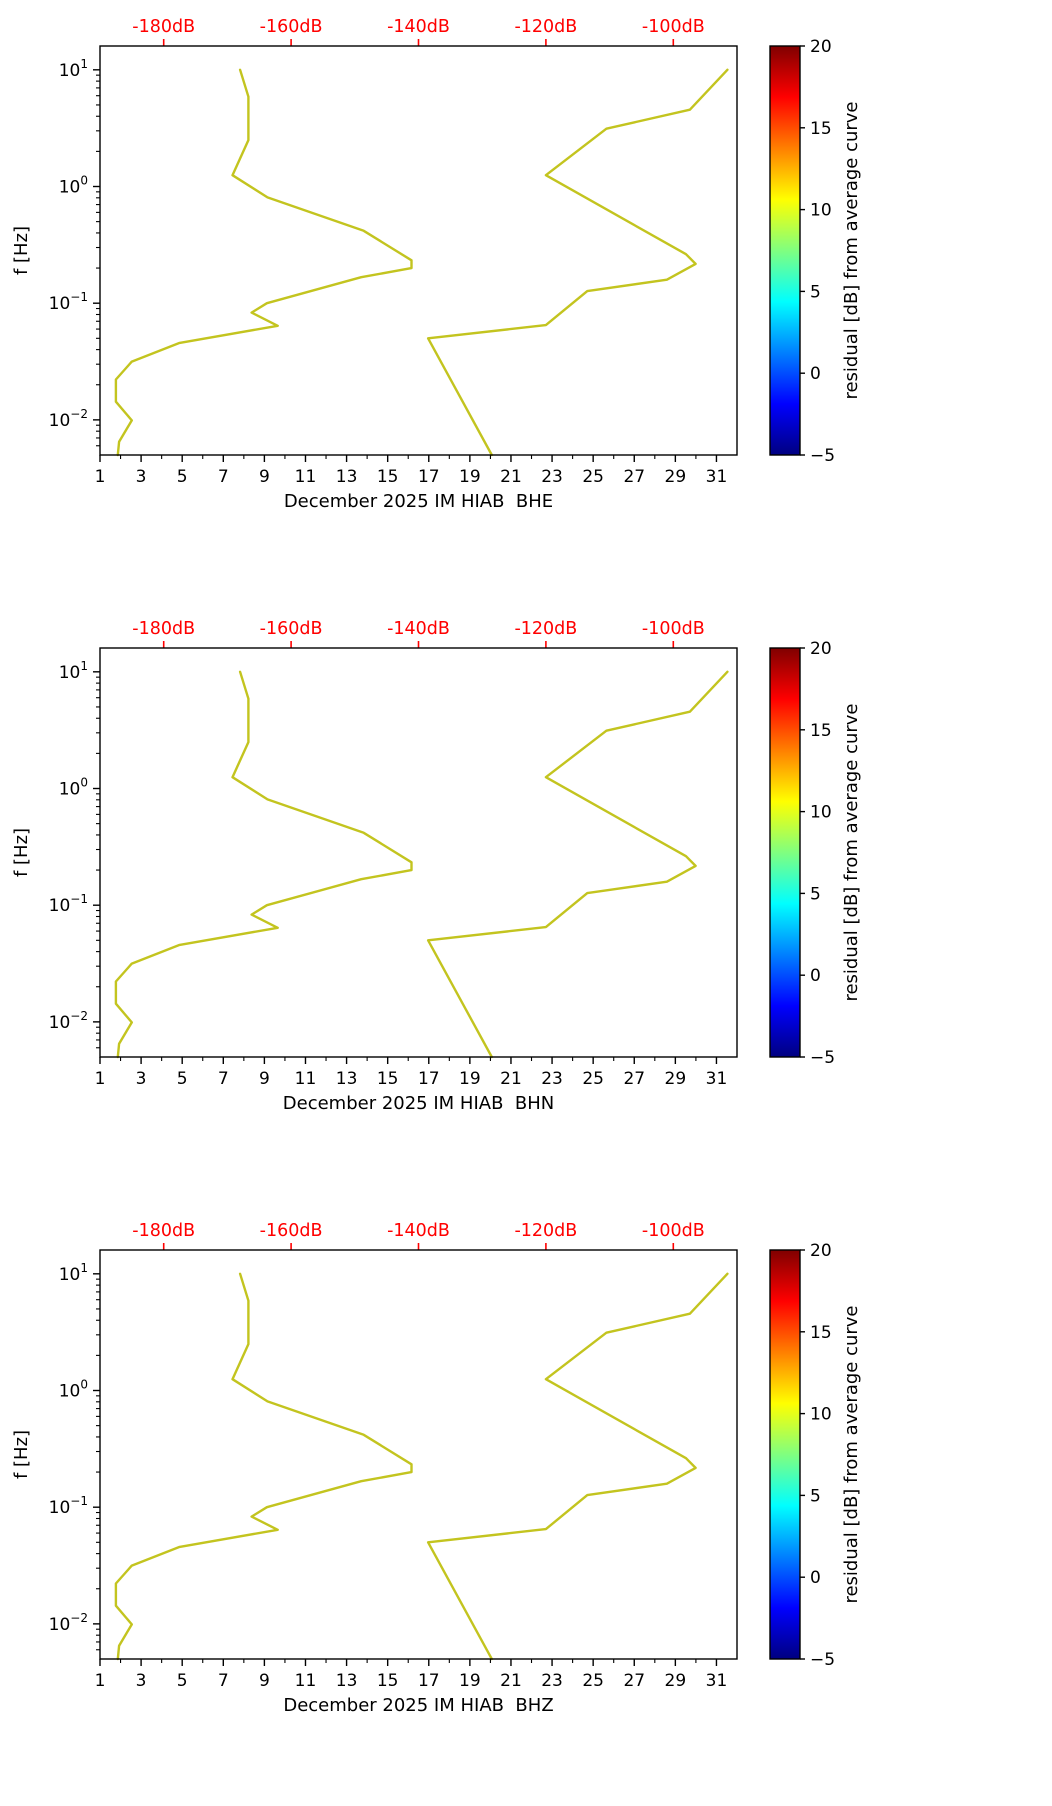 The image size is (1052, 1806). Describe the element at coordinates (291, 1231) in the screenshot. I see `top-db-axis-tick-label: -160dB` at that location.